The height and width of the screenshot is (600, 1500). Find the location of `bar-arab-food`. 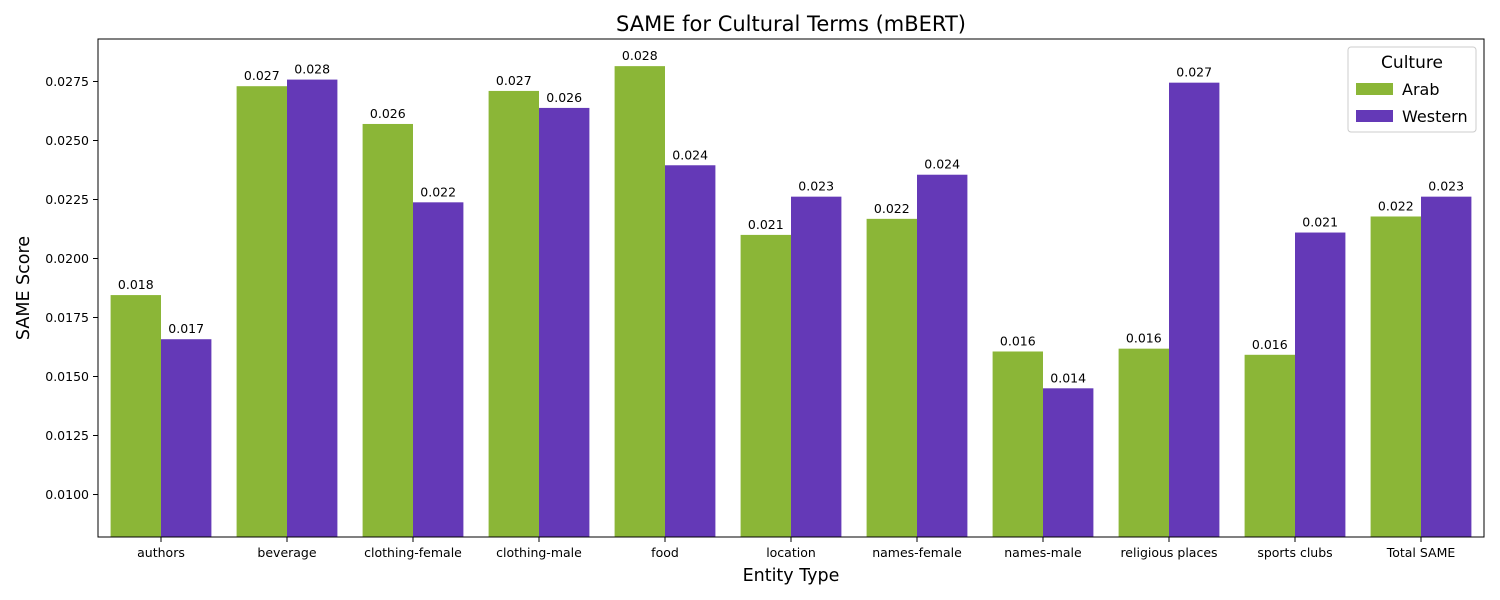

bar-arab-food is located at coordinates (639, 301).